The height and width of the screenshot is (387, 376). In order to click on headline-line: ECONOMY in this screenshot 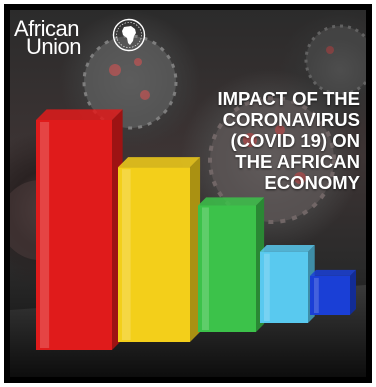, I will do `click(312, 182)`.